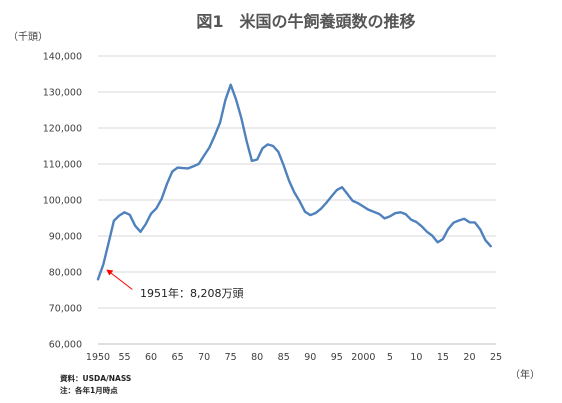 The height and width of the screenshot is (403, 562). What do you see at coordinates (443, 357) in the screenshot?
I see `x-tick-label: 15` at bounding box center [443, 357].